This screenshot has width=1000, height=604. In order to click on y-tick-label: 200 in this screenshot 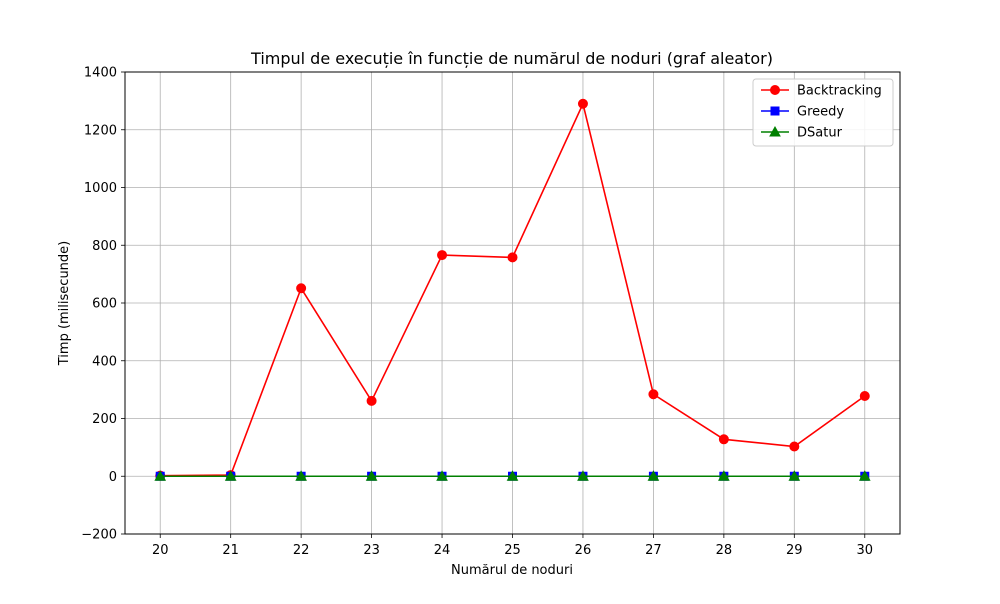, I will do `click(104, 419)`.